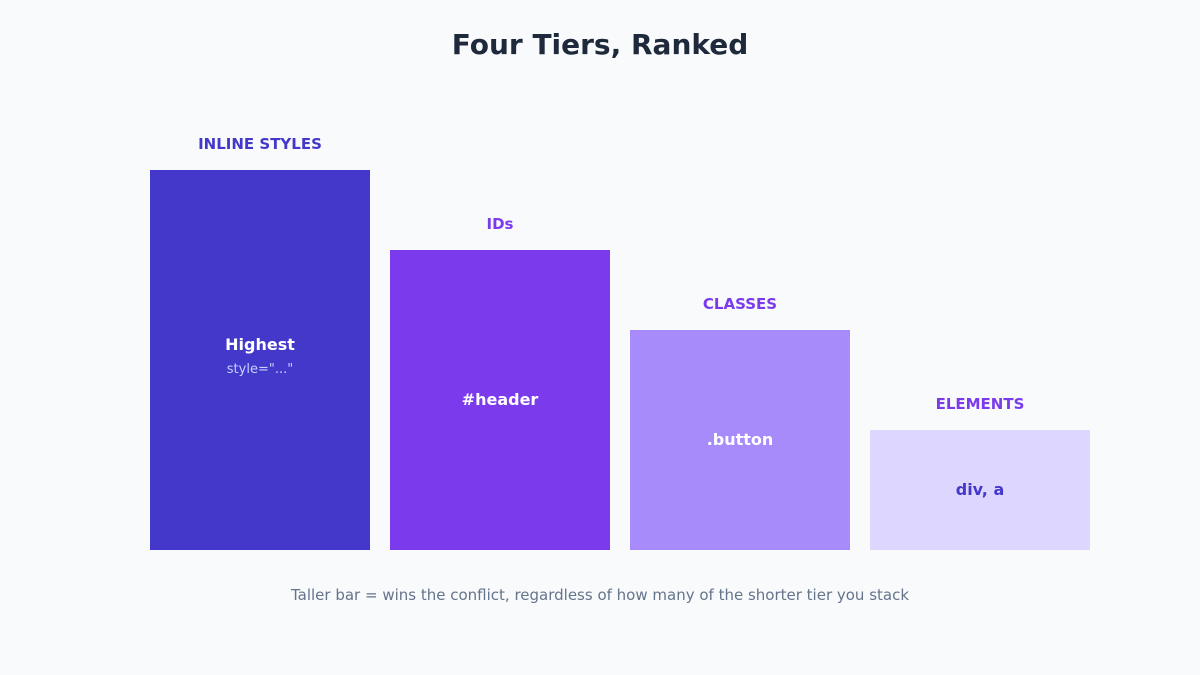 The image size is (1200, 675). I want to click on tier-label-elements: ELEMENTS, so click(980, 404).